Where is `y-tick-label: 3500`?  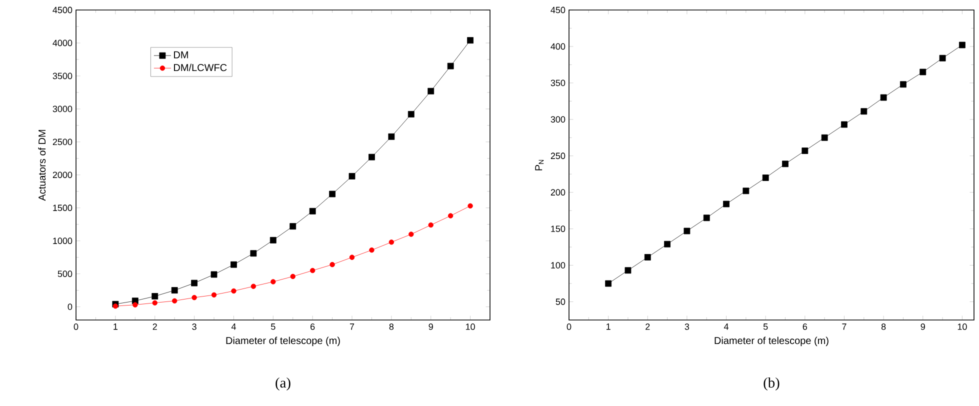 y-tick-label: 3500 is located at coordinates (62, 76).